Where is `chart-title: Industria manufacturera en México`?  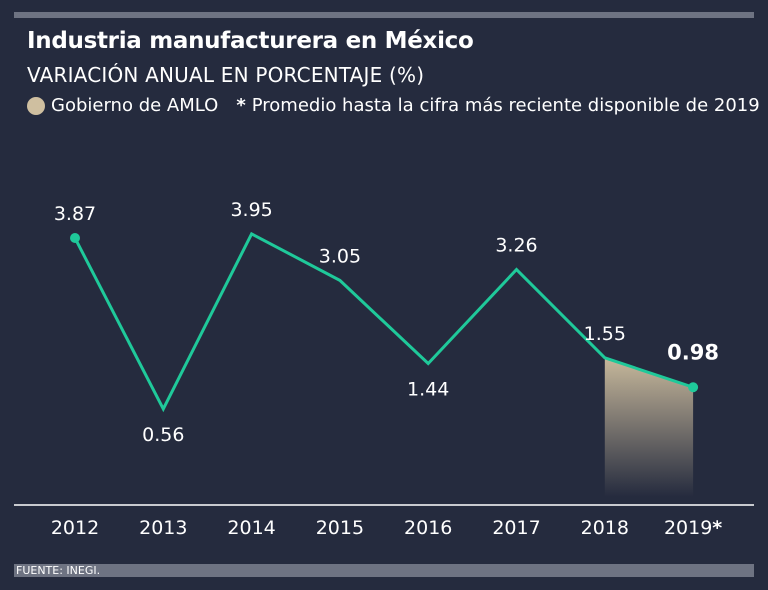
chart-title: Industria manufacturera en México is located at coordinates (250, 41).